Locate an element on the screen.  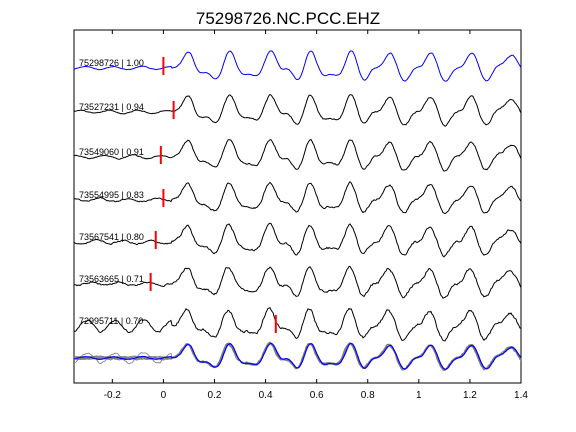
overlay-reference-trace is located at coordinates (297, 356).